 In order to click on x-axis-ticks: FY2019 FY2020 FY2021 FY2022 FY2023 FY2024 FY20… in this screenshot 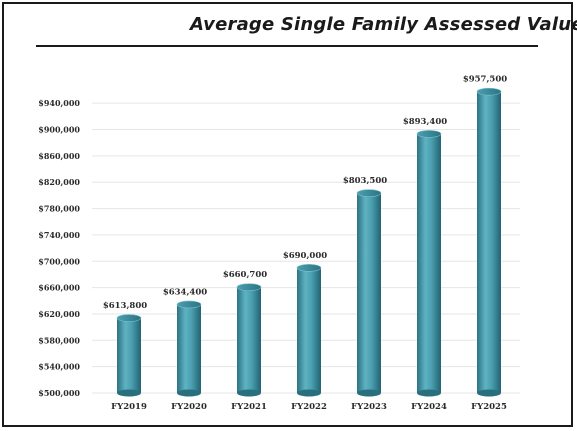, I will do `click(309, 407)`.